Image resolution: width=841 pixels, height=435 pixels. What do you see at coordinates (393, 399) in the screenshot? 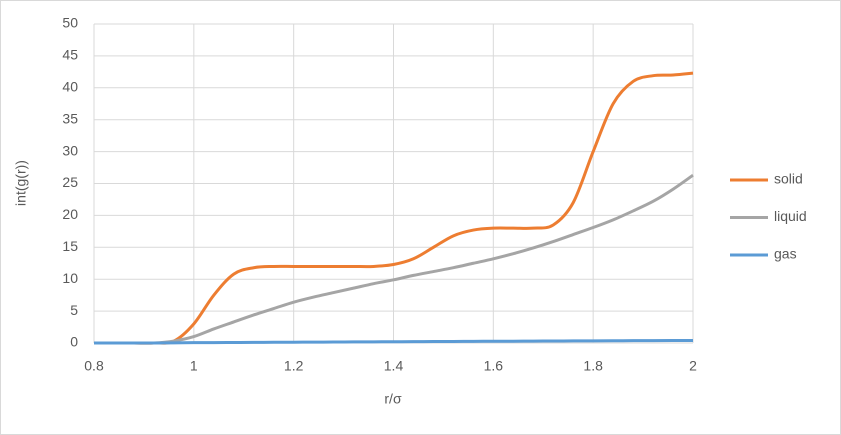
I see `x-axis-title: r/σ` at bounding box center [393, 399].